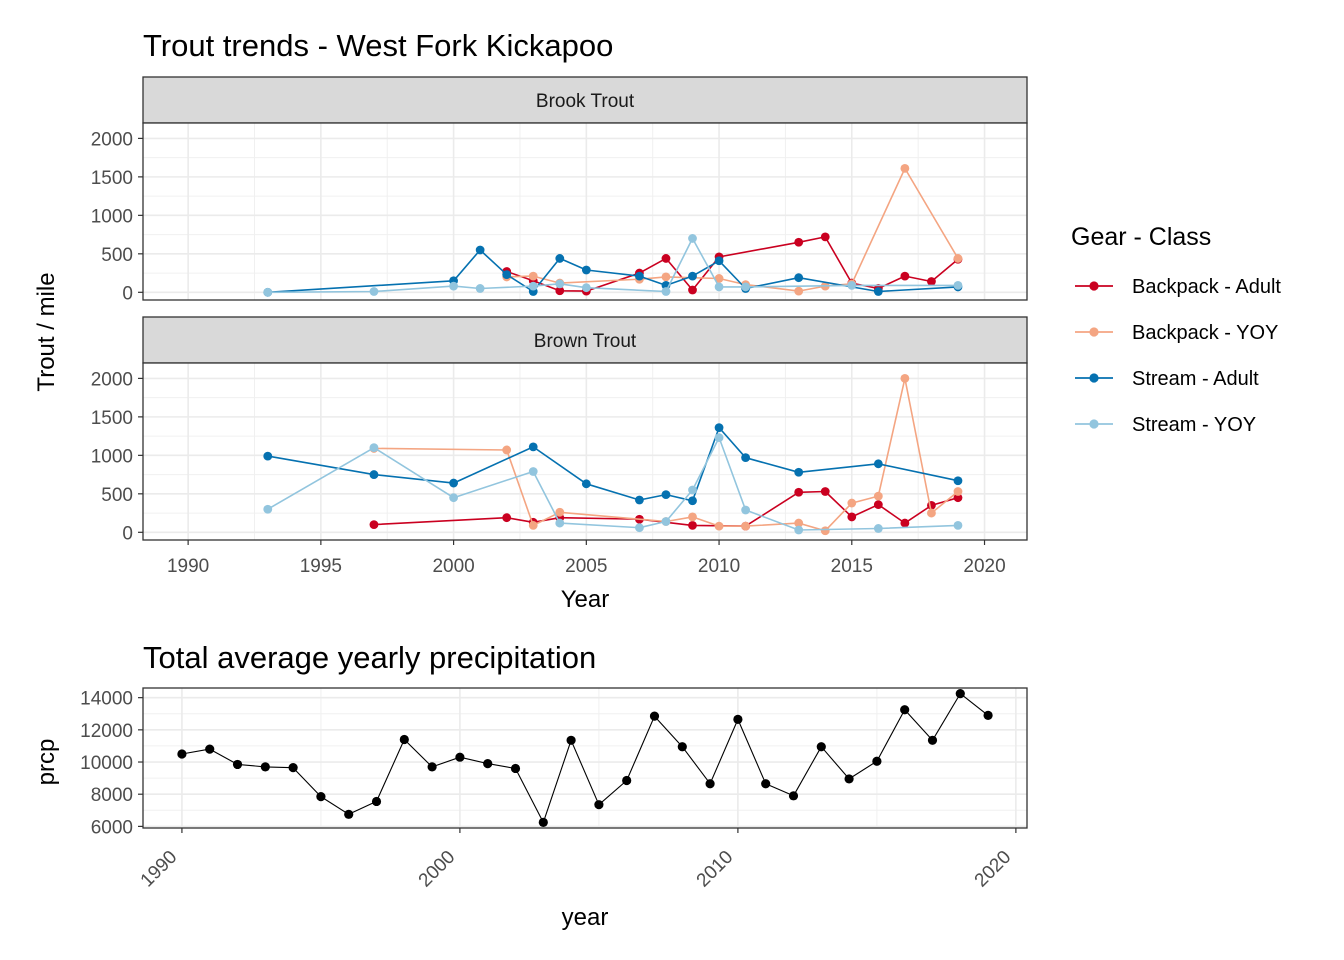  What do you see at coordinates (585, 340) in the screenshot?
I see `facet-strip` at bounding box center [585, 340].